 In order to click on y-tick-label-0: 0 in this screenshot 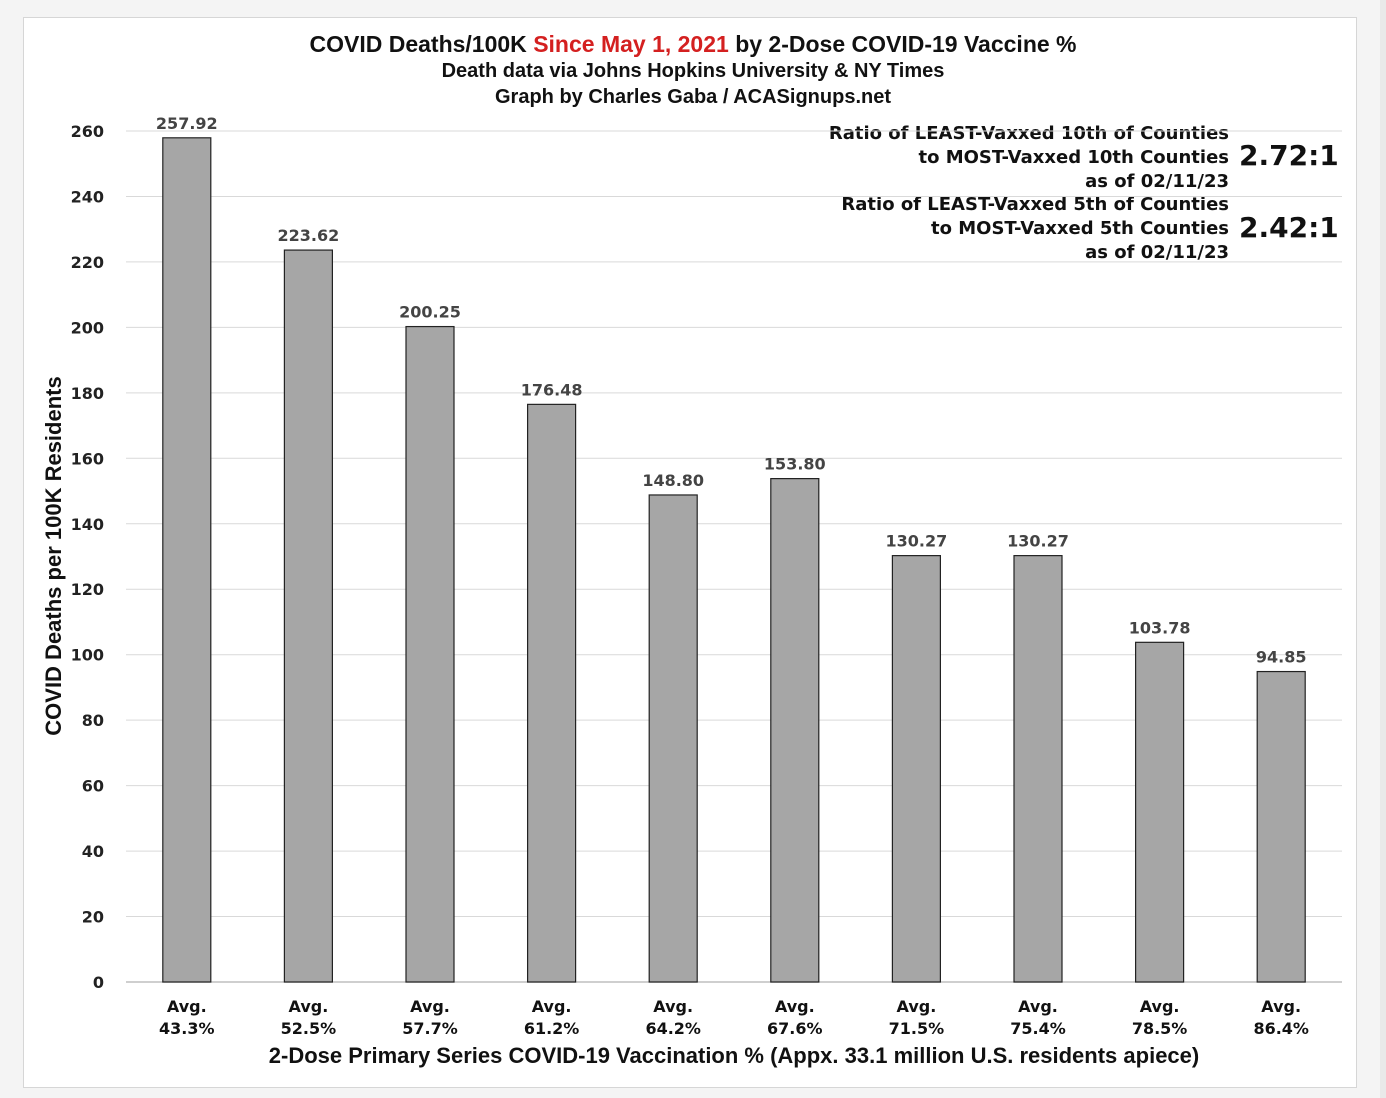, I will do `click(98, 982)`.